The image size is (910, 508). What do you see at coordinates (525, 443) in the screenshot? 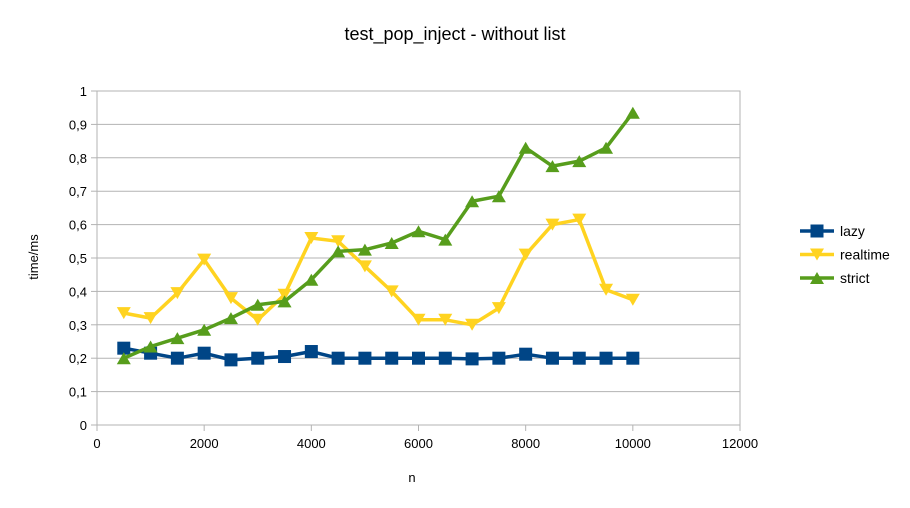
I see `x-tick-label: 8000` at bounding box center [525, 443].